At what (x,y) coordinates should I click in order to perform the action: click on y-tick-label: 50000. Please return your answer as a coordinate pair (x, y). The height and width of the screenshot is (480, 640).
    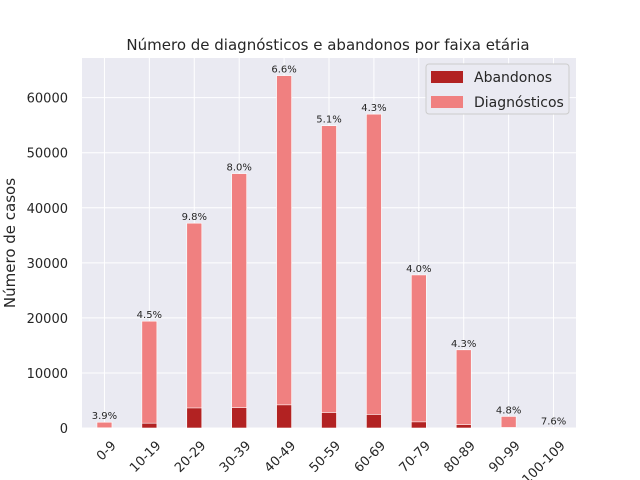
    Looking at the image, I should click on (47, 154).